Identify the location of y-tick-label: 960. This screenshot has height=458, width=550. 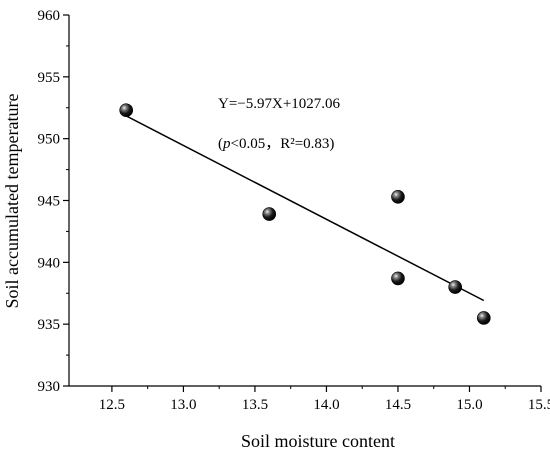
(49, 16).